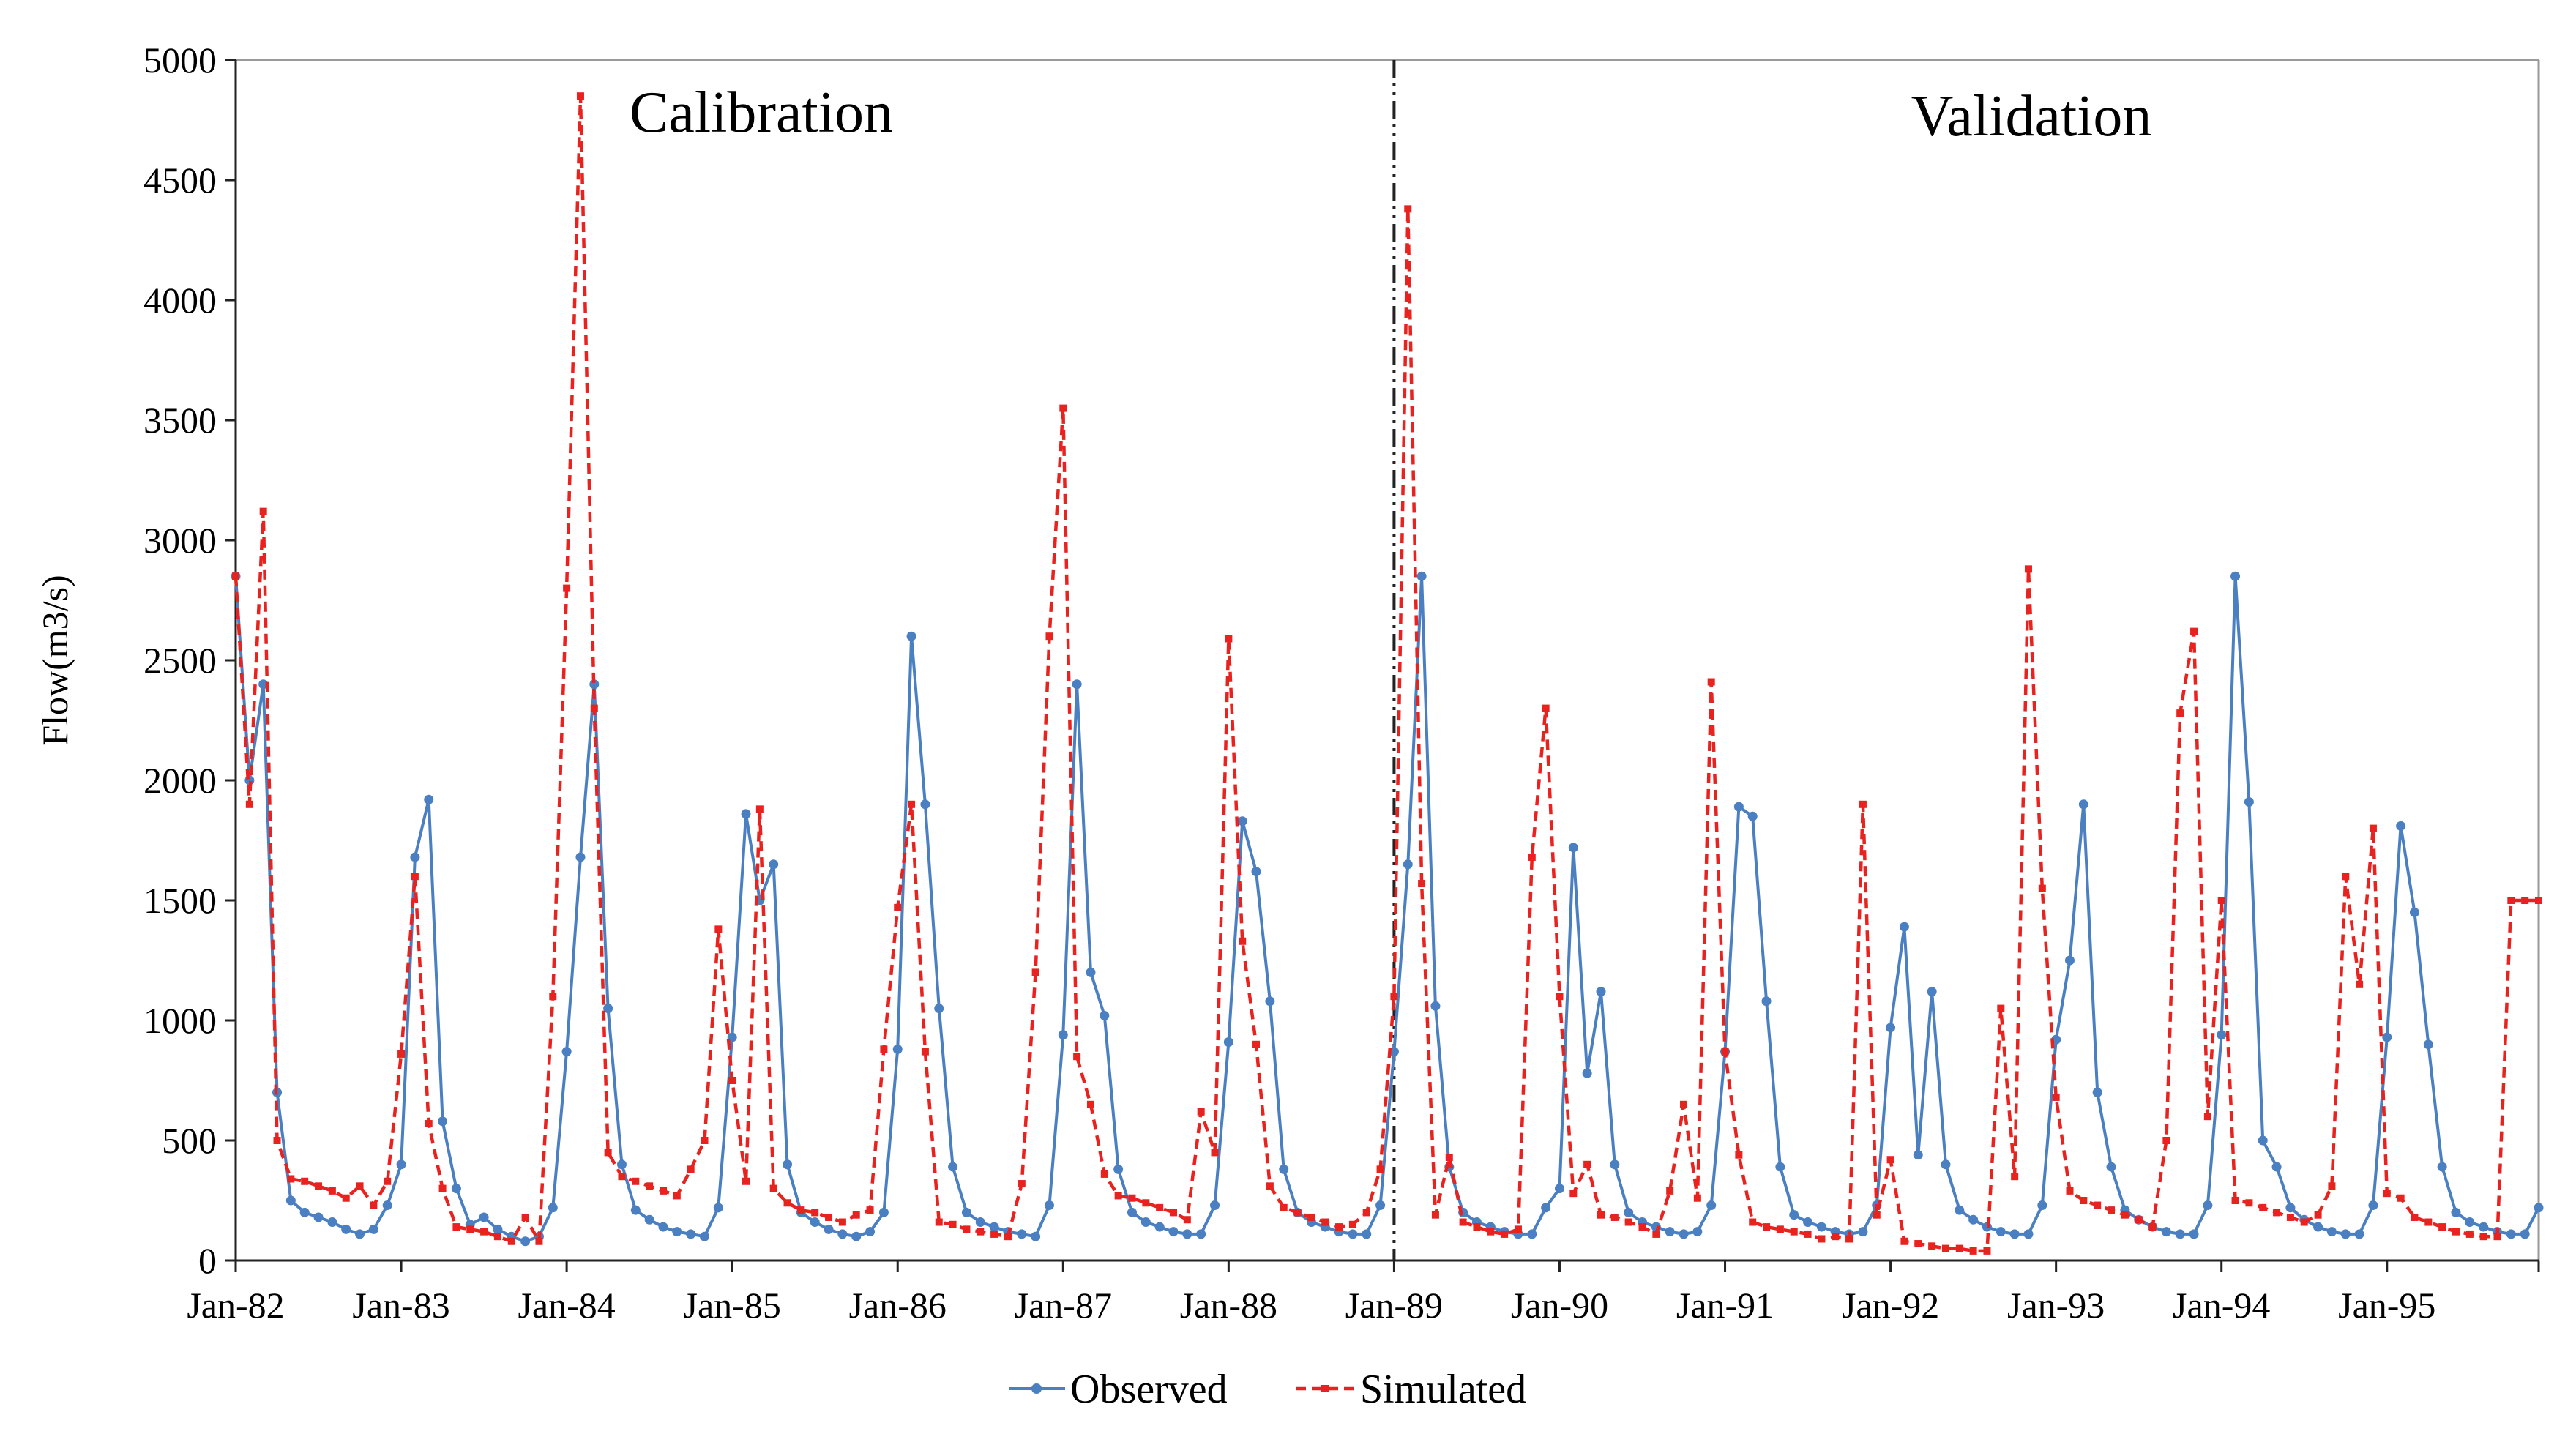 Image resolution: width=2576 pixels, height=1434 pixels. What do you see at coordinates (566, 1305) in the screenshot?
I see `x-tick-label: Jan-84` at bounding box center [566, 1305].